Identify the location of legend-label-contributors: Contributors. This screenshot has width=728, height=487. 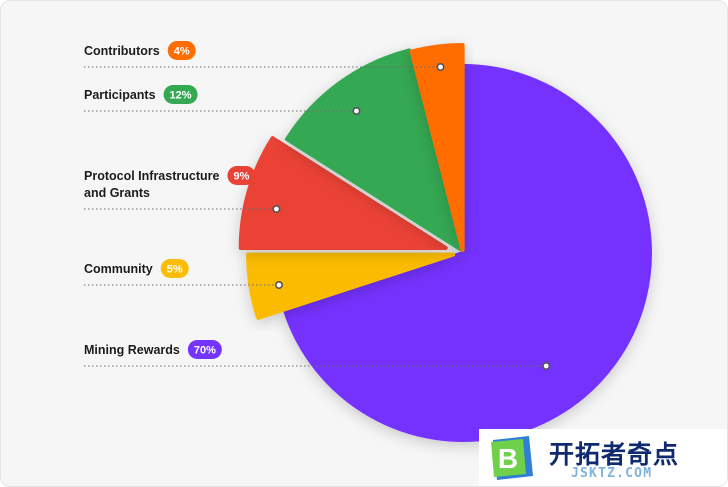
(122, 51).